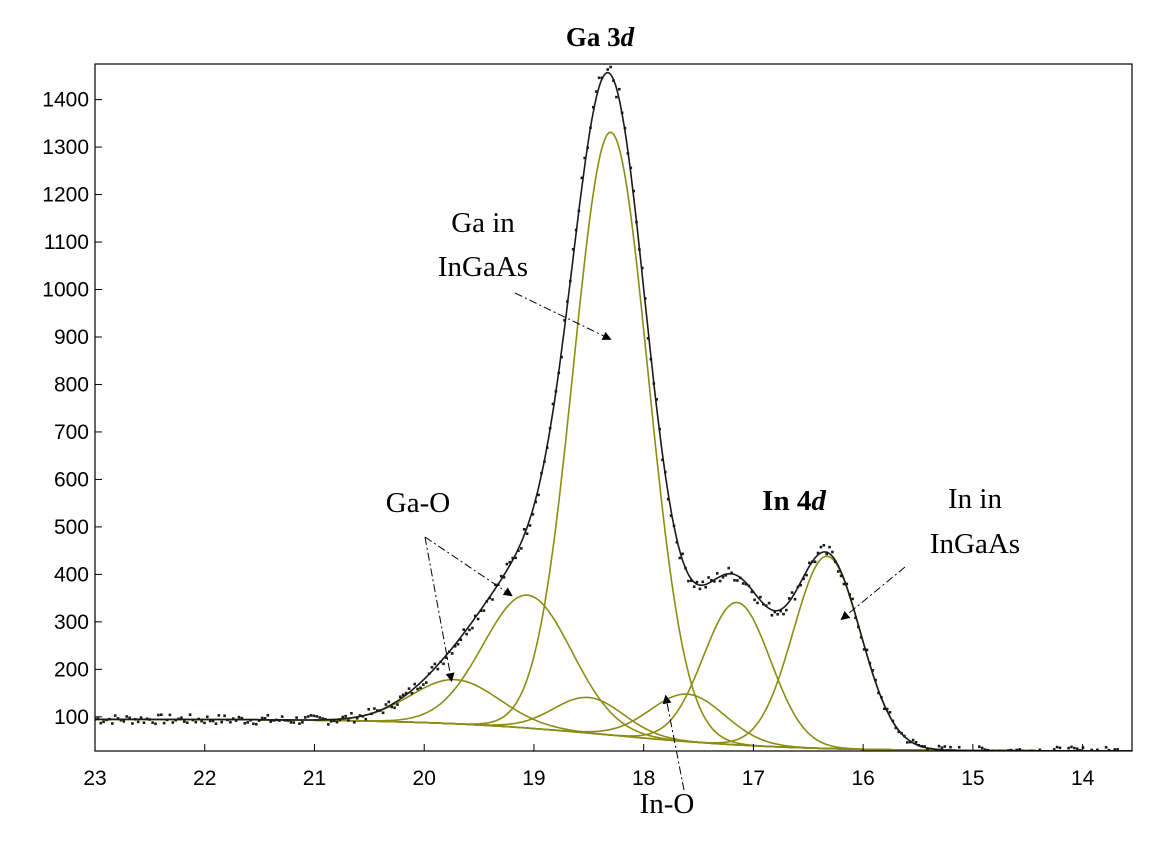 This screenshot has width=1150, height=851. I want to click on y-tick-label-1000: 1000, so click(65, 290).